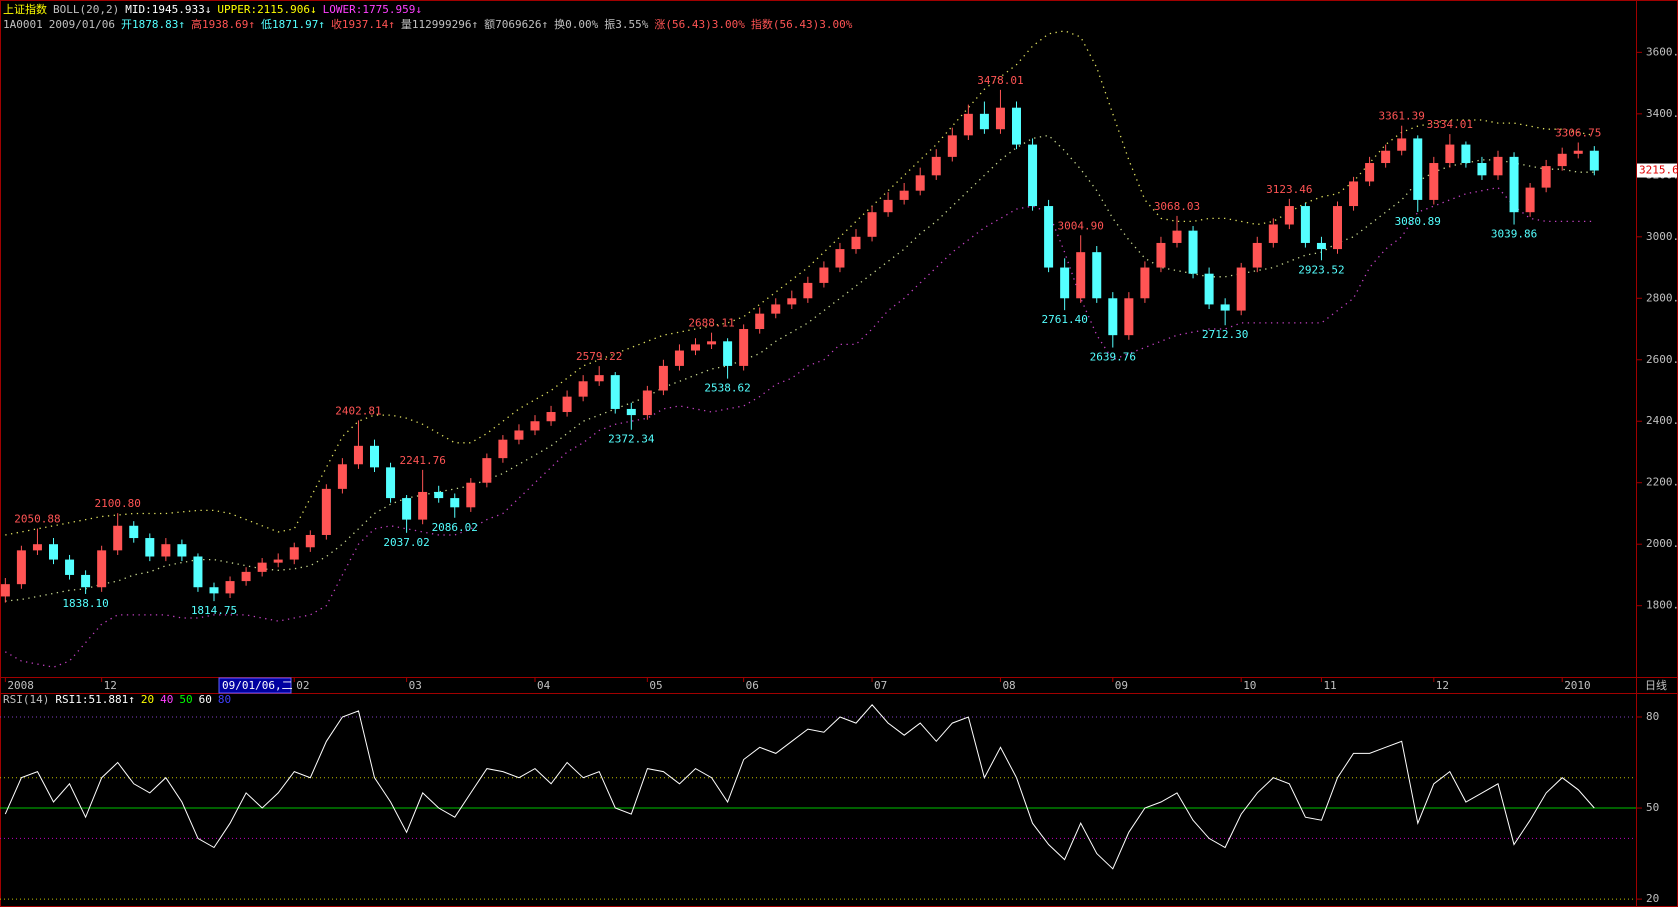 The height and width of the screenshot is (907, 1678). What do you see at coordinates (422, 460) in the screenshot?
I see `high-label: 2241.76` at bounding box center [422, 460].